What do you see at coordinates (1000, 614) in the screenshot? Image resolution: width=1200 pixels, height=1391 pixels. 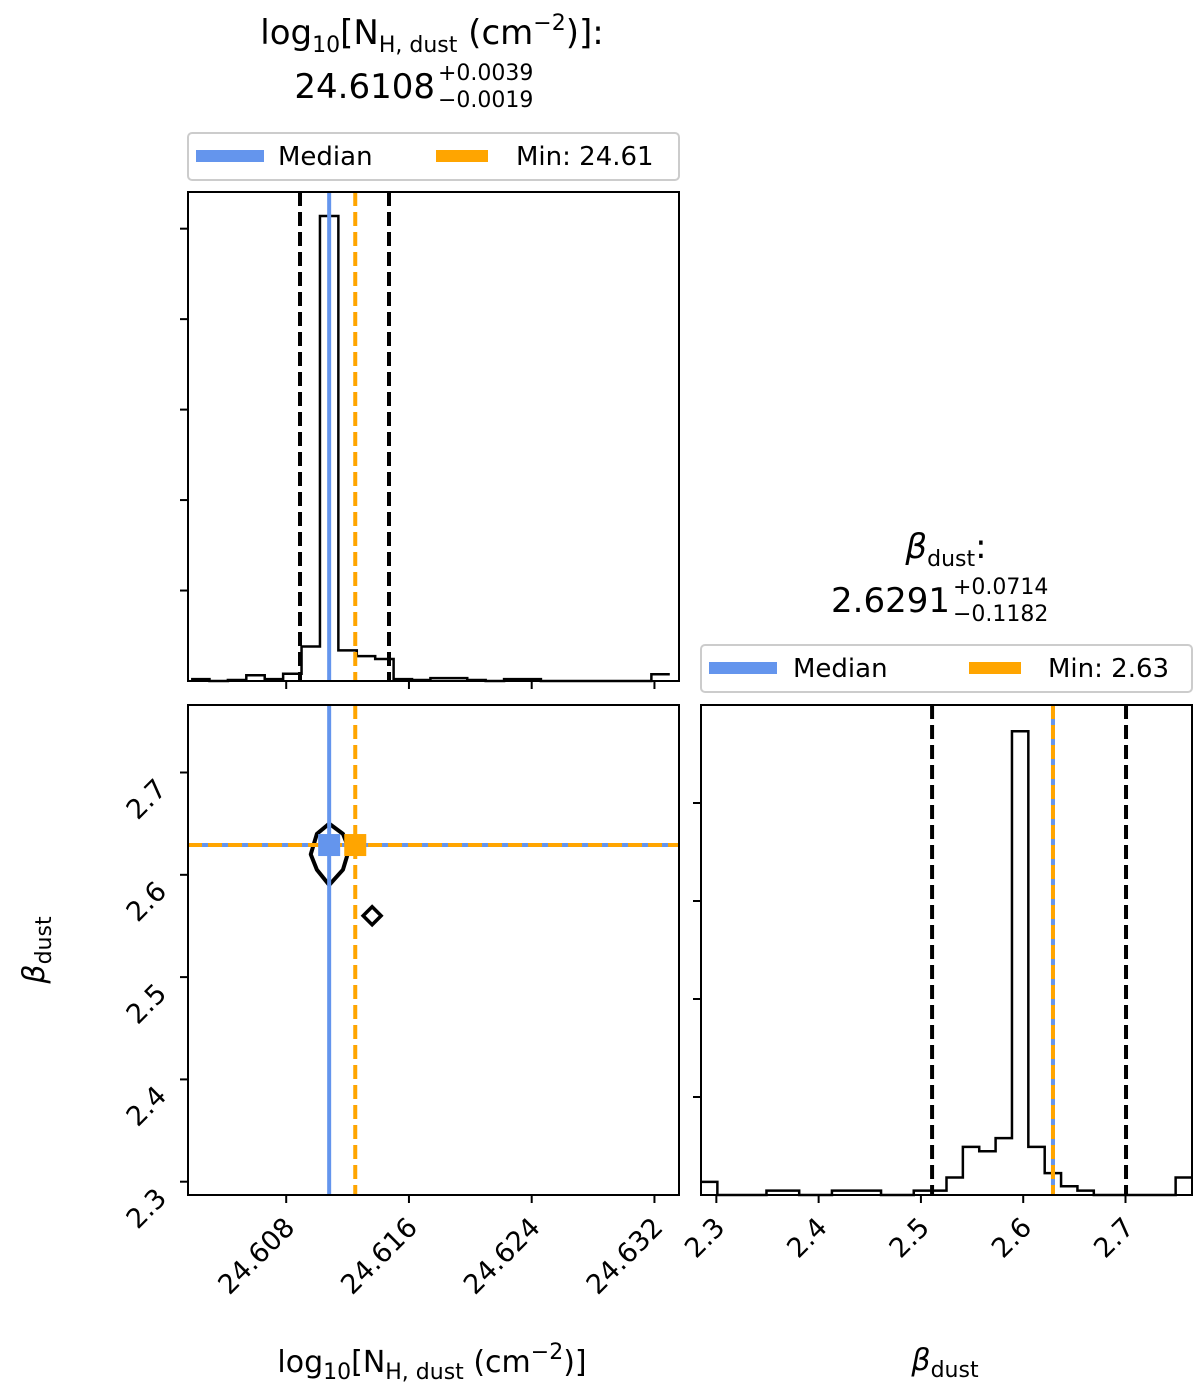 I see `beta-title-minus: −0.1182` at bounding box center [1000, 614].